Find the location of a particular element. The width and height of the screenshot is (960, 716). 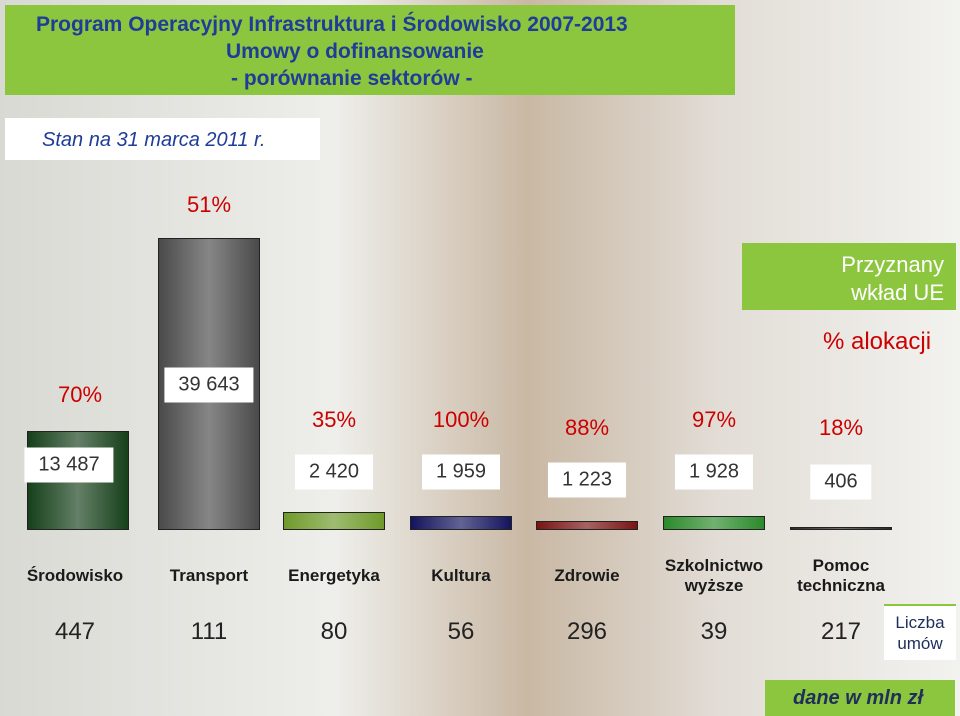

value-label: 406 is located at coordinates (841, 482).